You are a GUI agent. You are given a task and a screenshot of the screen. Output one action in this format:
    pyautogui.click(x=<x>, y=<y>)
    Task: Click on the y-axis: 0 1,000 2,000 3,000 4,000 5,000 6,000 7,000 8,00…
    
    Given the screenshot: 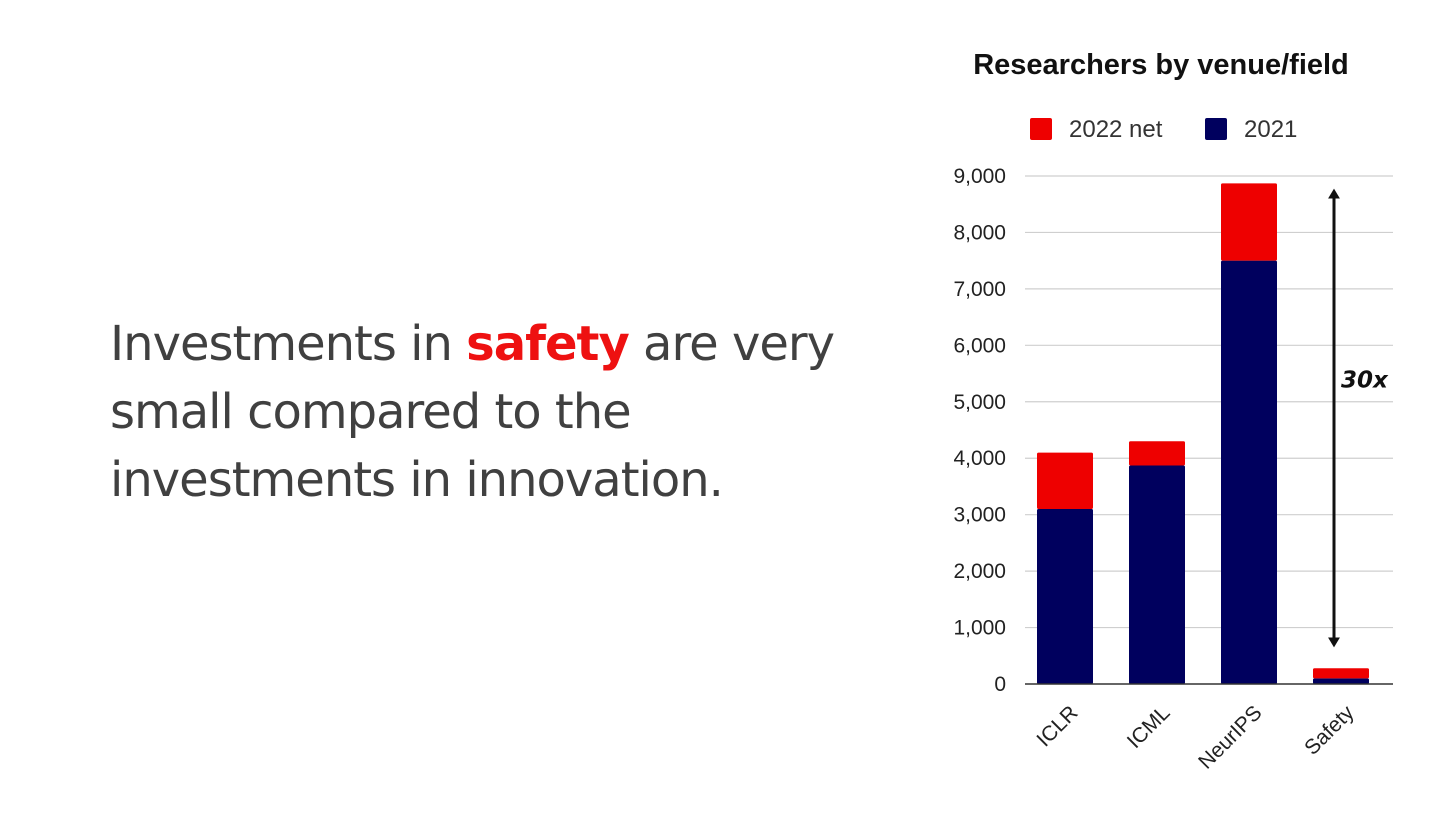 What is the action you would take?
    pyautogui.click(x=979, y=430)
    